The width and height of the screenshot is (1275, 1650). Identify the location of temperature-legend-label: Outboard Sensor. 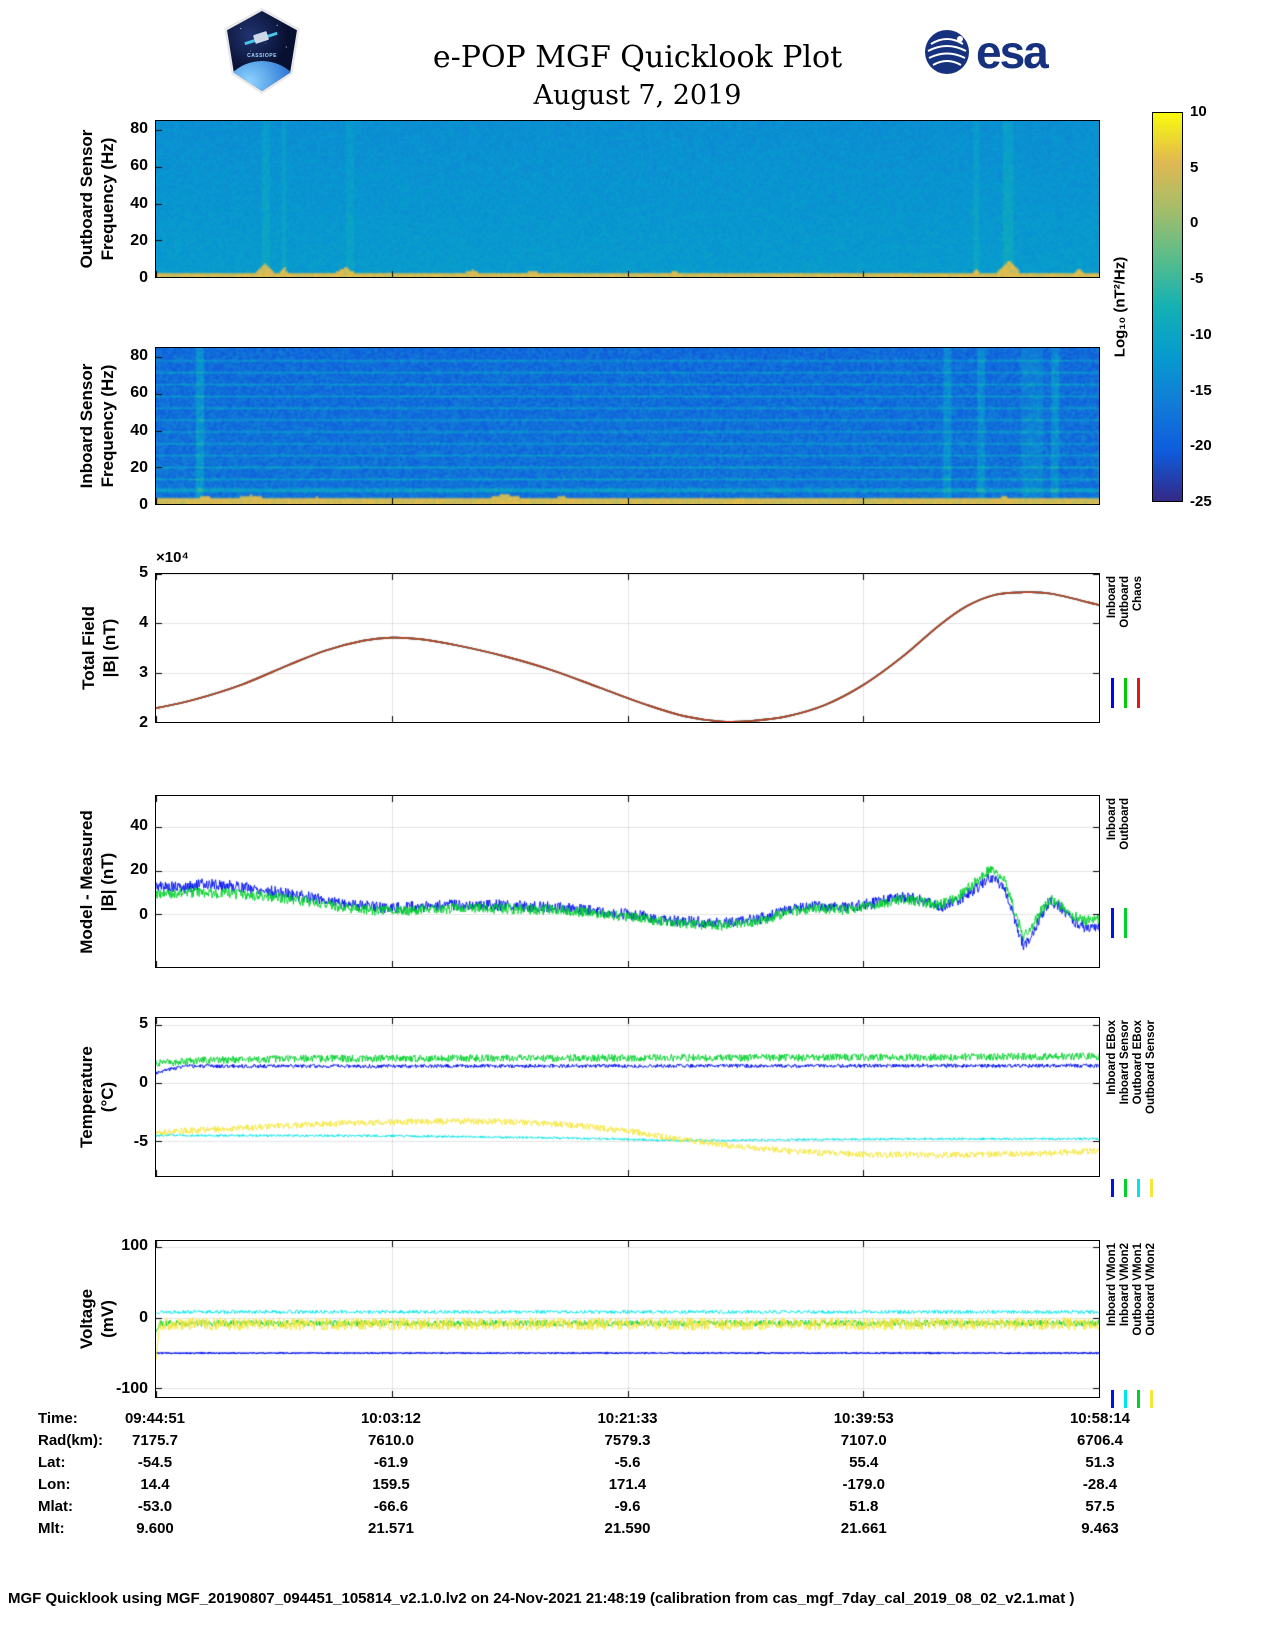
(1151, 1067).